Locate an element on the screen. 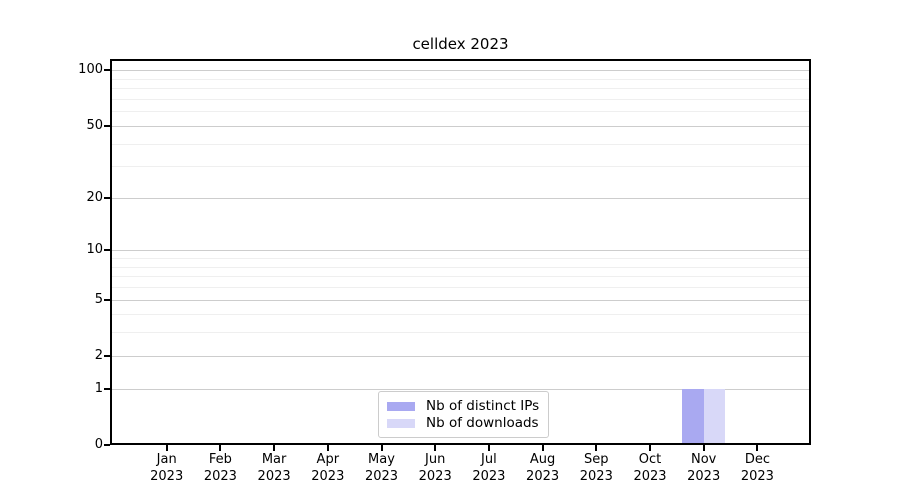 The image size is (900, 500). y-tick-label: 50 is located at coordinates (94, 125).